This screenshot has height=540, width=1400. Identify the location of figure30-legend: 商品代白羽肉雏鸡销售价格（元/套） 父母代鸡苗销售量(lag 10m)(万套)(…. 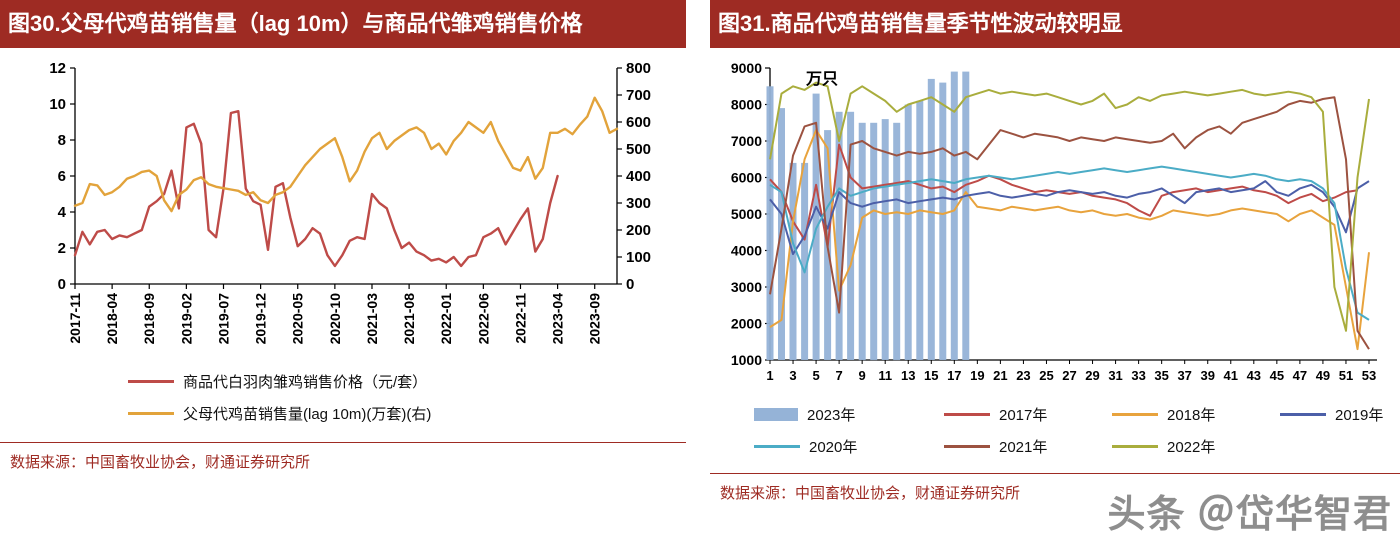
(407, 397).